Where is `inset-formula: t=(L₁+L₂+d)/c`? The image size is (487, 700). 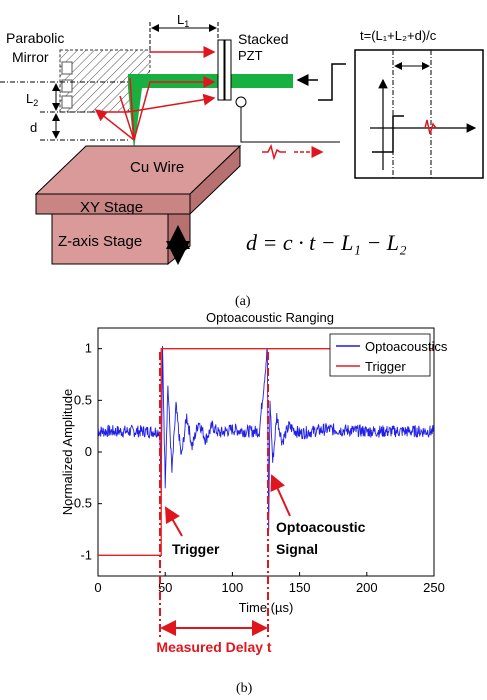
inset-formula: t=(L₁+L₂+d)/c is located at coordinates (398, 35).